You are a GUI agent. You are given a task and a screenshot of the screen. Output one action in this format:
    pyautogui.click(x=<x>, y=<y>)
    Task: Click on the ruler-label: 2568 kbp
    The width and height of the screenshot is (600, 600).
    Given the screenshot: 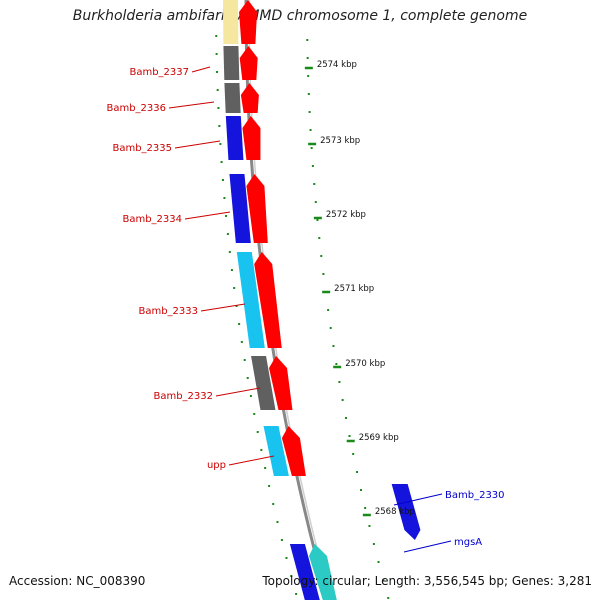 What is the action you would take?
    pyautogui.click(x=395, y=512)
    